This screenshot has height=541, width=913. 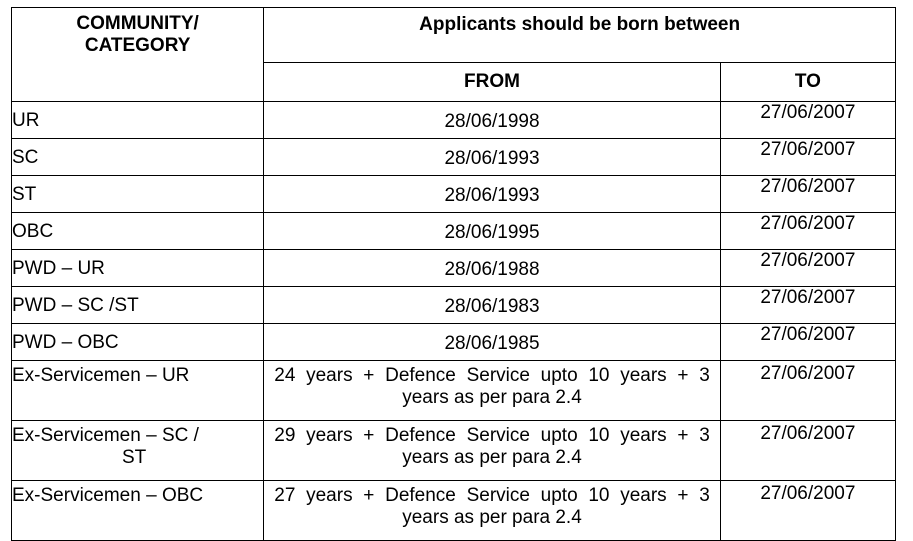 I want to click on category-cell: Ex-Servicemen – OBC, so click(x=137, y=510).